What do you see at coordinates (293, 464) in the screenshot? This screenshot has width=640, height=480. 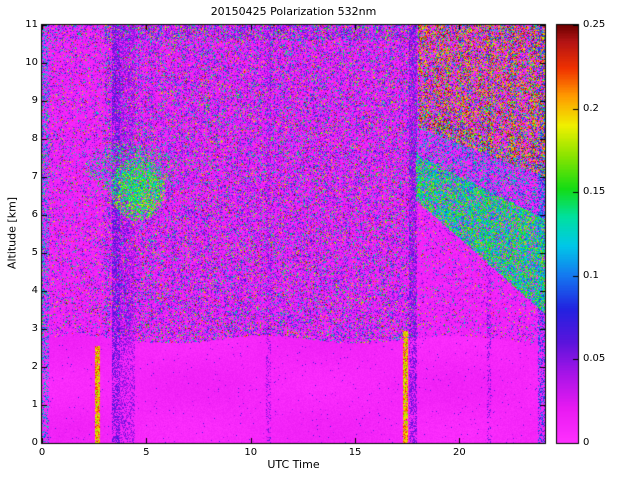 I see `x-axis-label: UTC Time` at bounding box center [293, 464].